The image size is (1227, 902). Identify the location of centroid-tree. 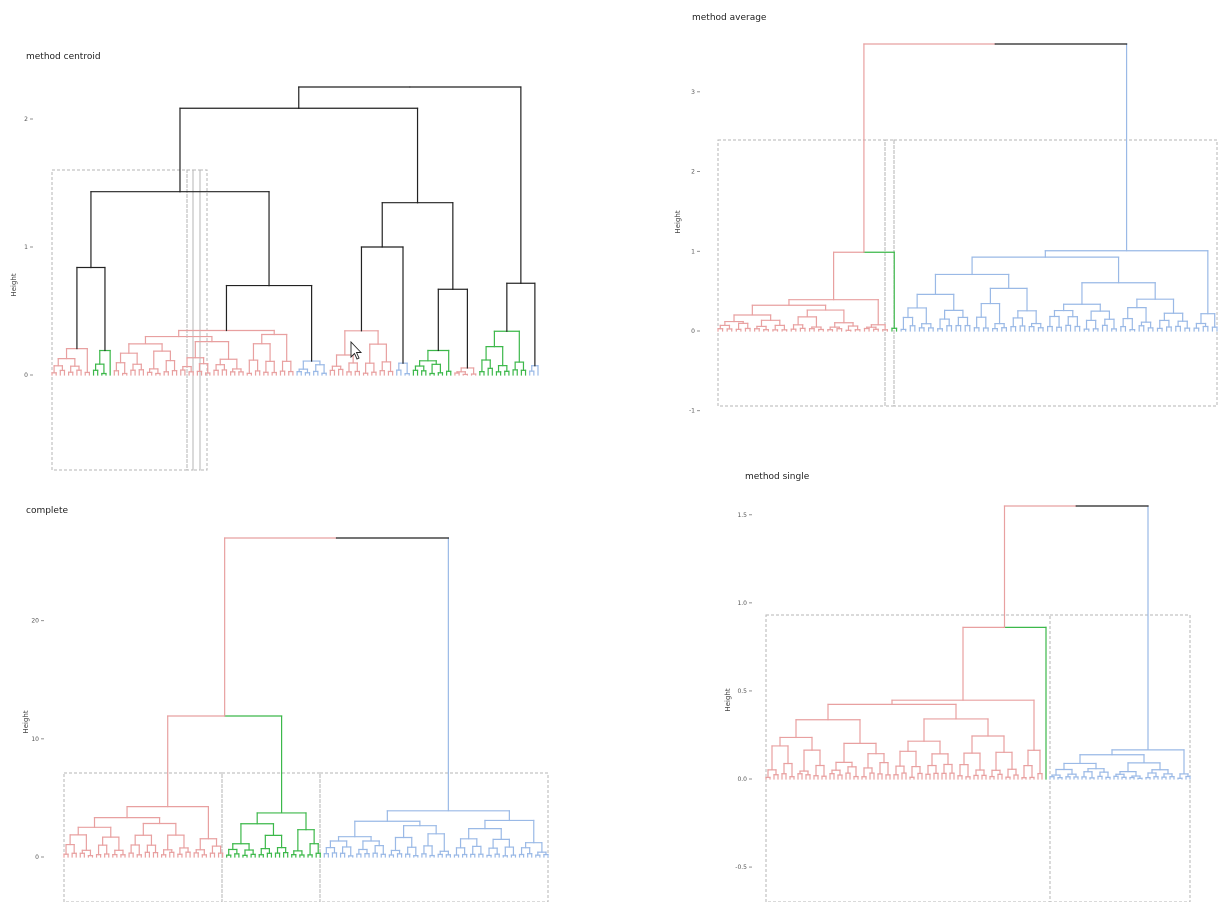
(295, 231).